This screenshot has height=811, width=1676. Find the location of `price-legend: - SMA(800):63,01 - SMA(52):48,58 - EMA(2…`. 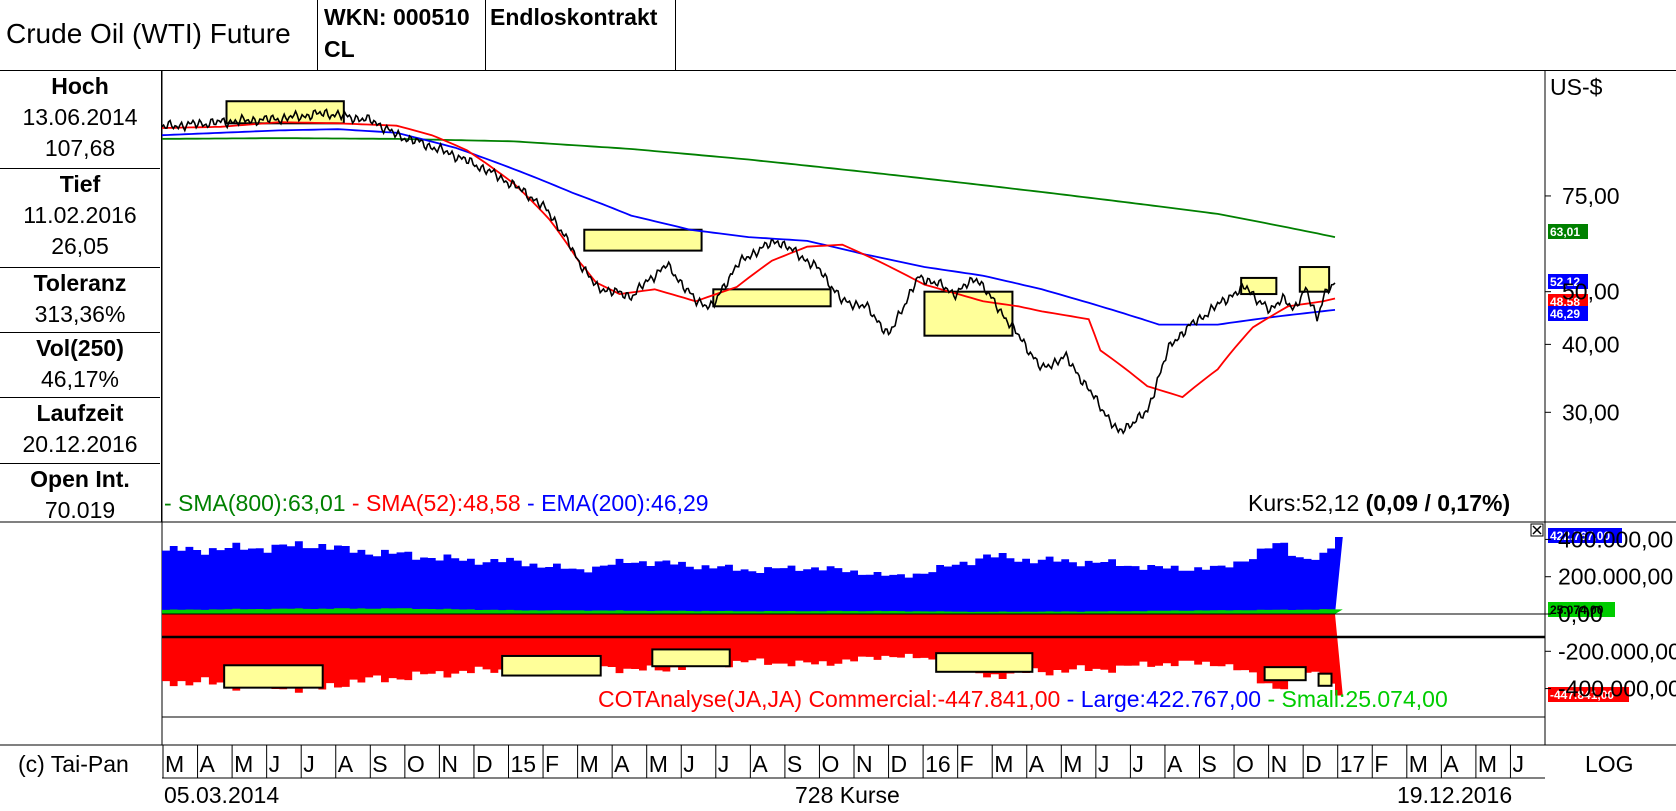

price-legend: - SMA(800):63,01 - SMA(52):48,58 - EMA(2… is located at coordinates (436, 503).